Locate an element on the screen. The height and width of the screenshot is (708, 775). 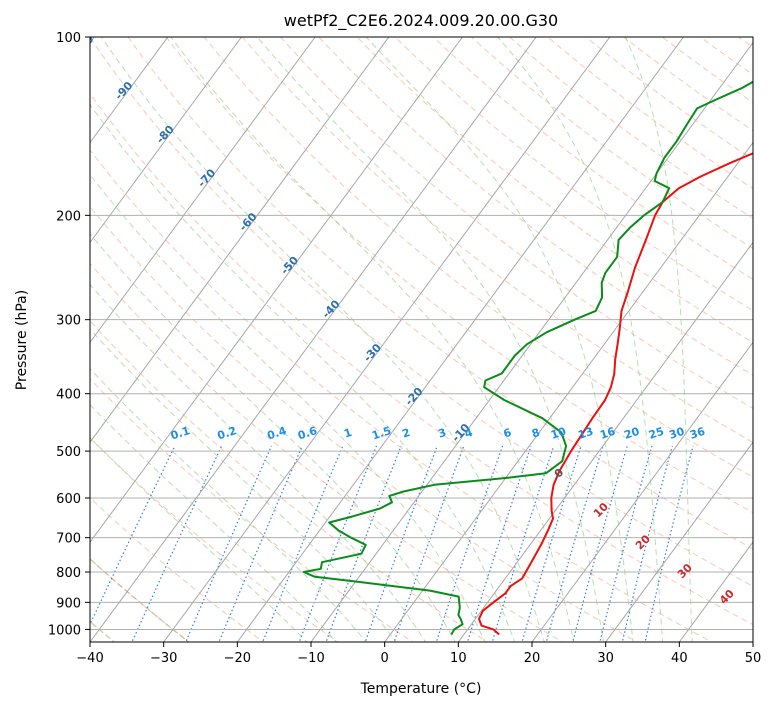
x-tick-label: 30 is located at coordinates (605, 658).